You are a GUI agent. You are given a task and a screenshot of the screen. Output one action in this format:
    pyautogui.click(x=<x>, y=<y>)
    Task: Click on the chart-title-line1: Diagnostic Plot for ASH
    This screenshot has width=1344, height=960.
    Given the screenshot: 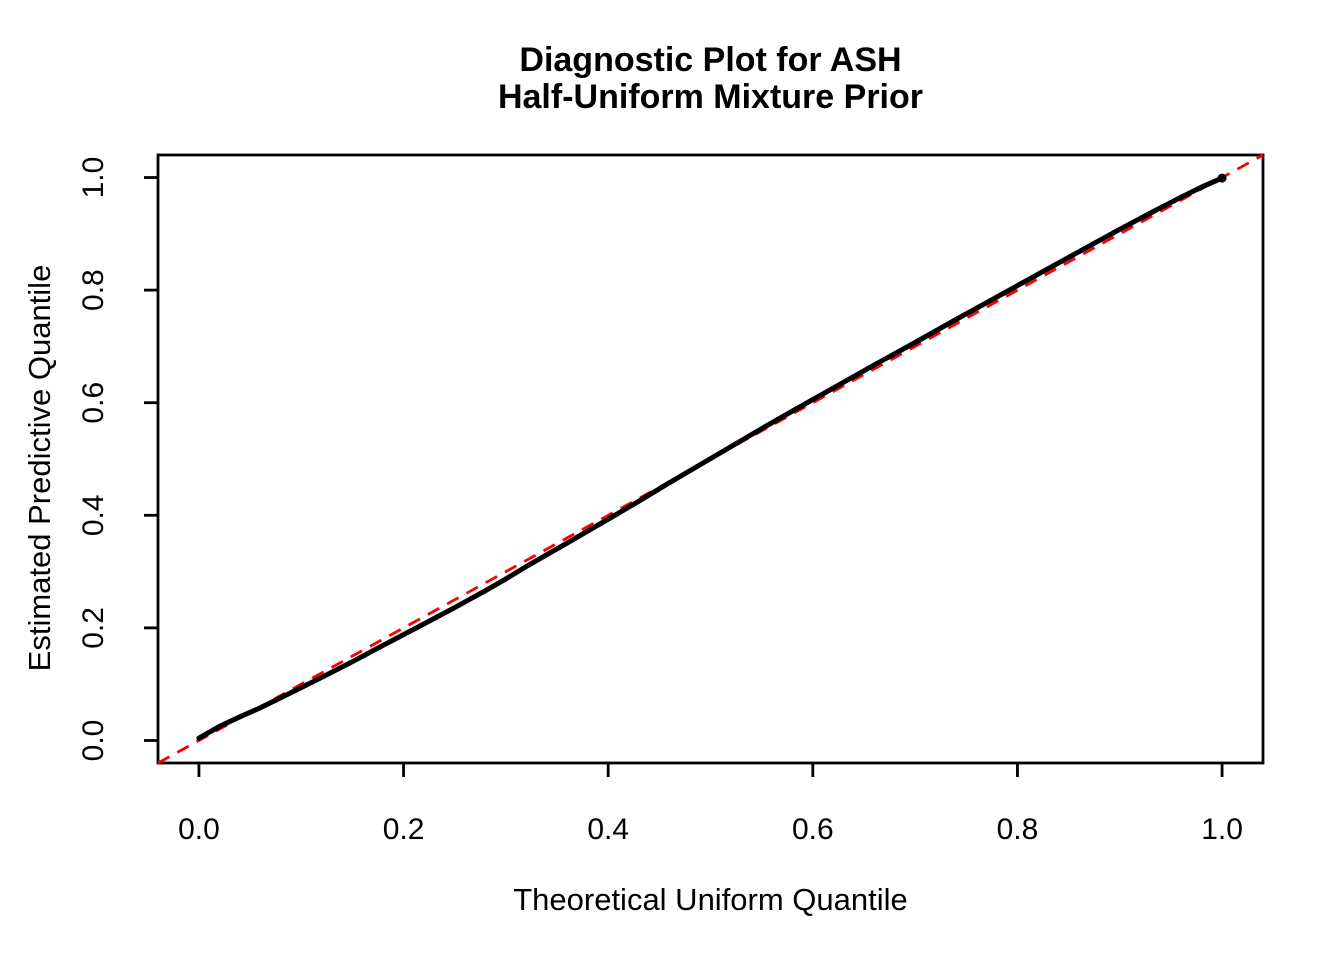 What is the action you would take?
    pyautogui.click(x=710, y=60)
    